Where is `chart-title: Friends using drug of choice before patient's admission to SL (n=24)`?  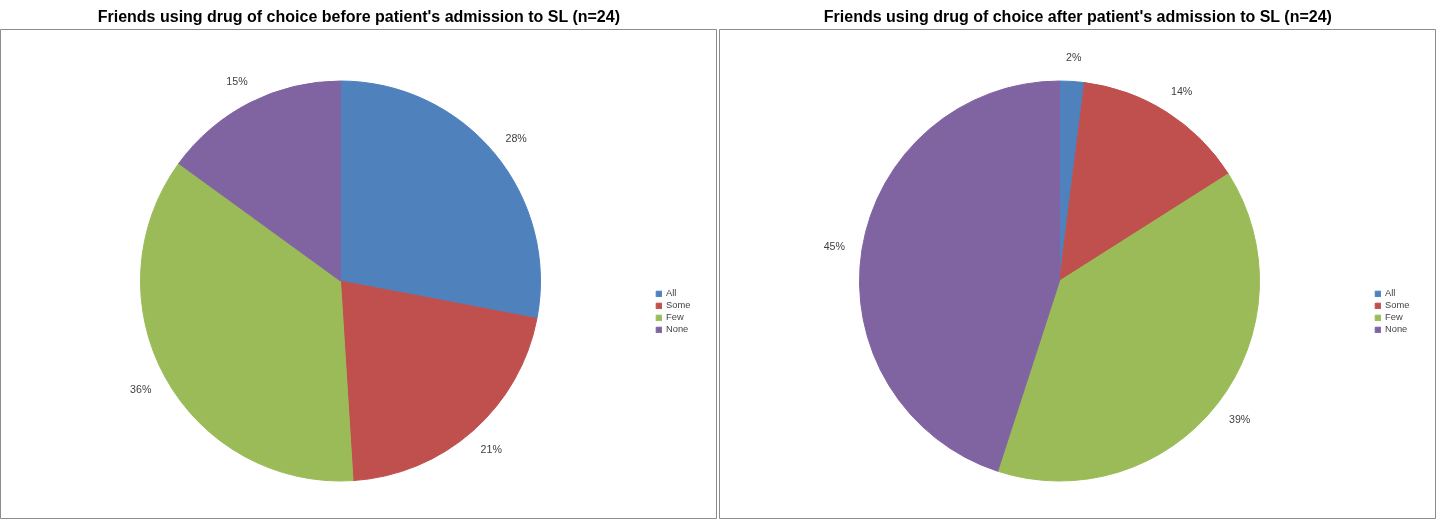 chart-title: Friends using drug of choice before patient's admission to SL (n=24) is located at coordinates (358, 16).